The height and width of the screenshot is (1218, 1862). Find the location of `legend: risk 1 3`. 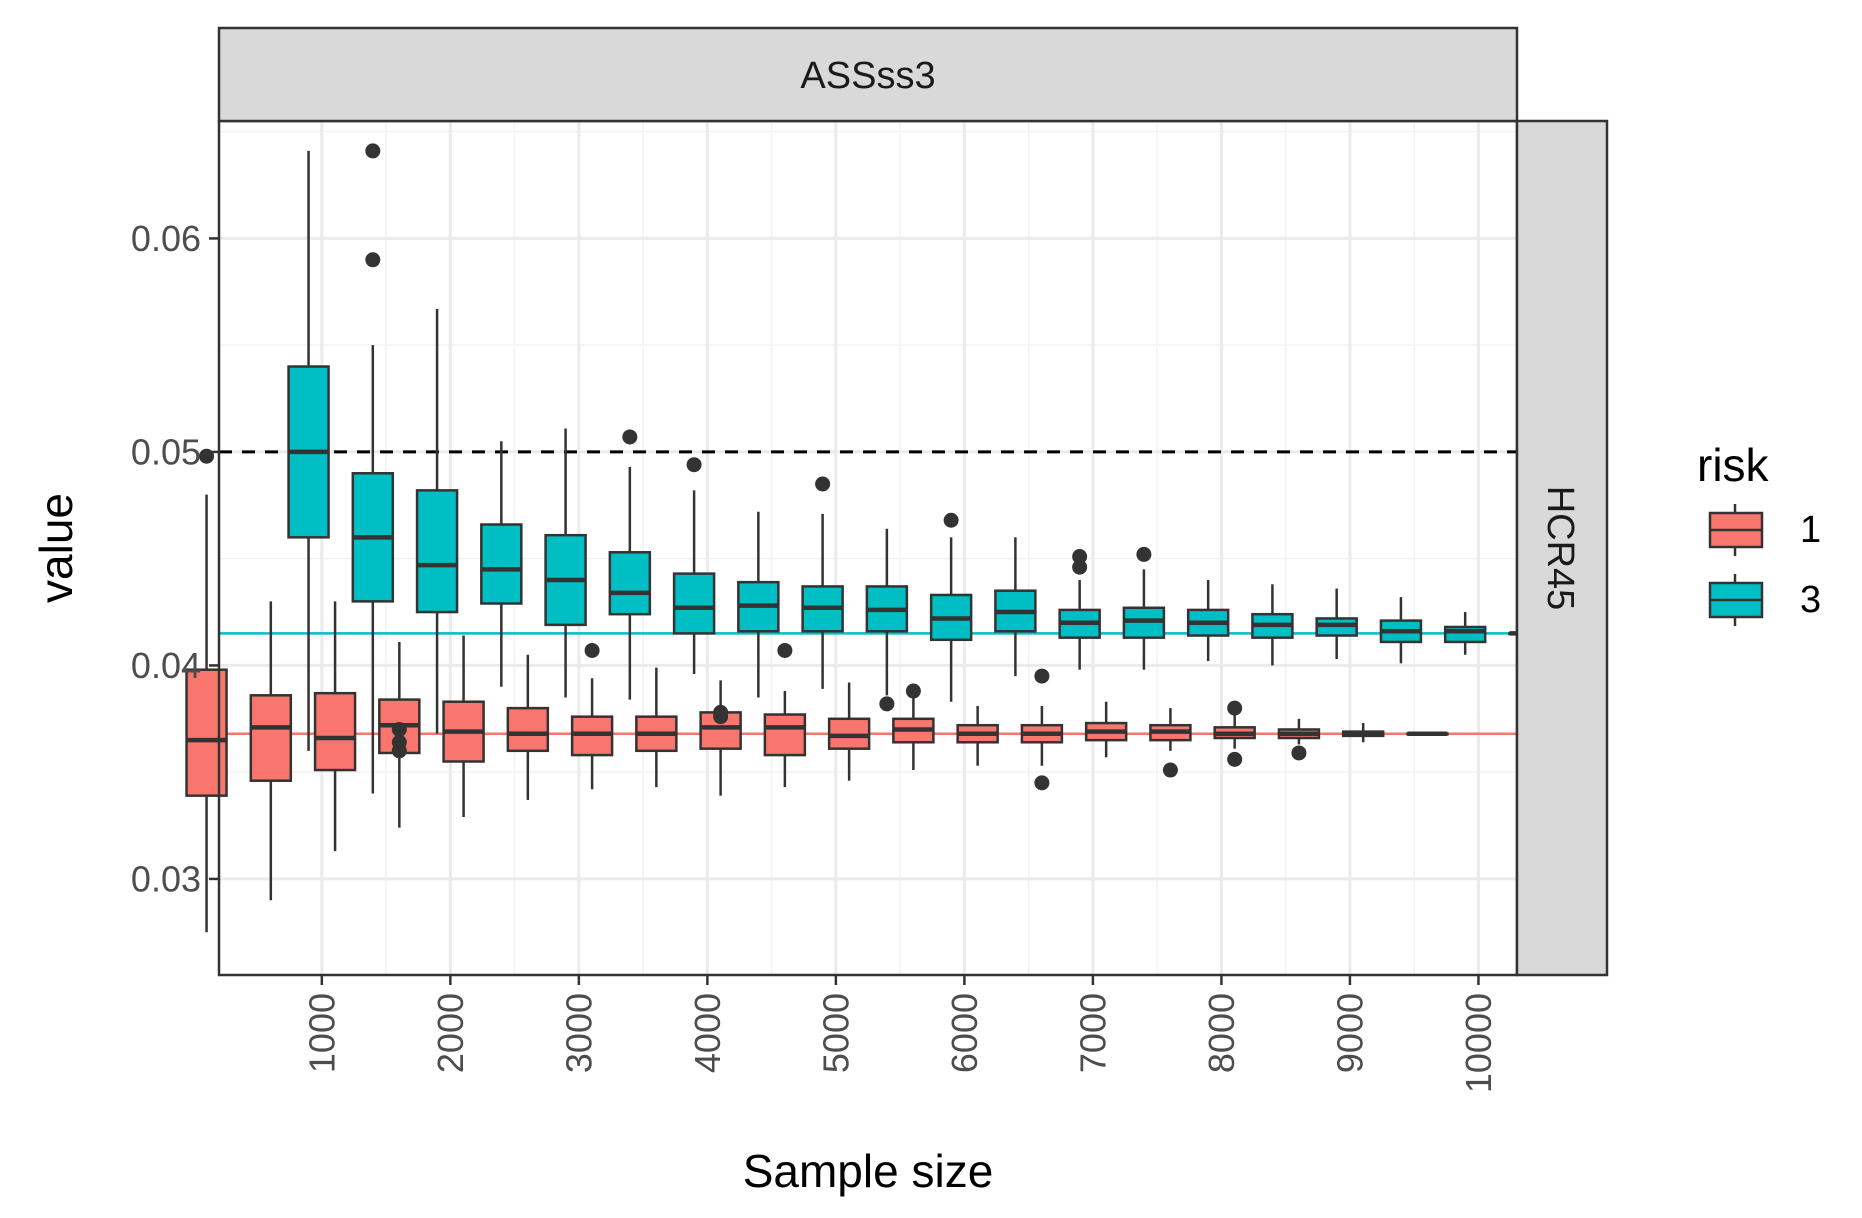

legend: risk 1 3 is located at coordinates (1759, 532).